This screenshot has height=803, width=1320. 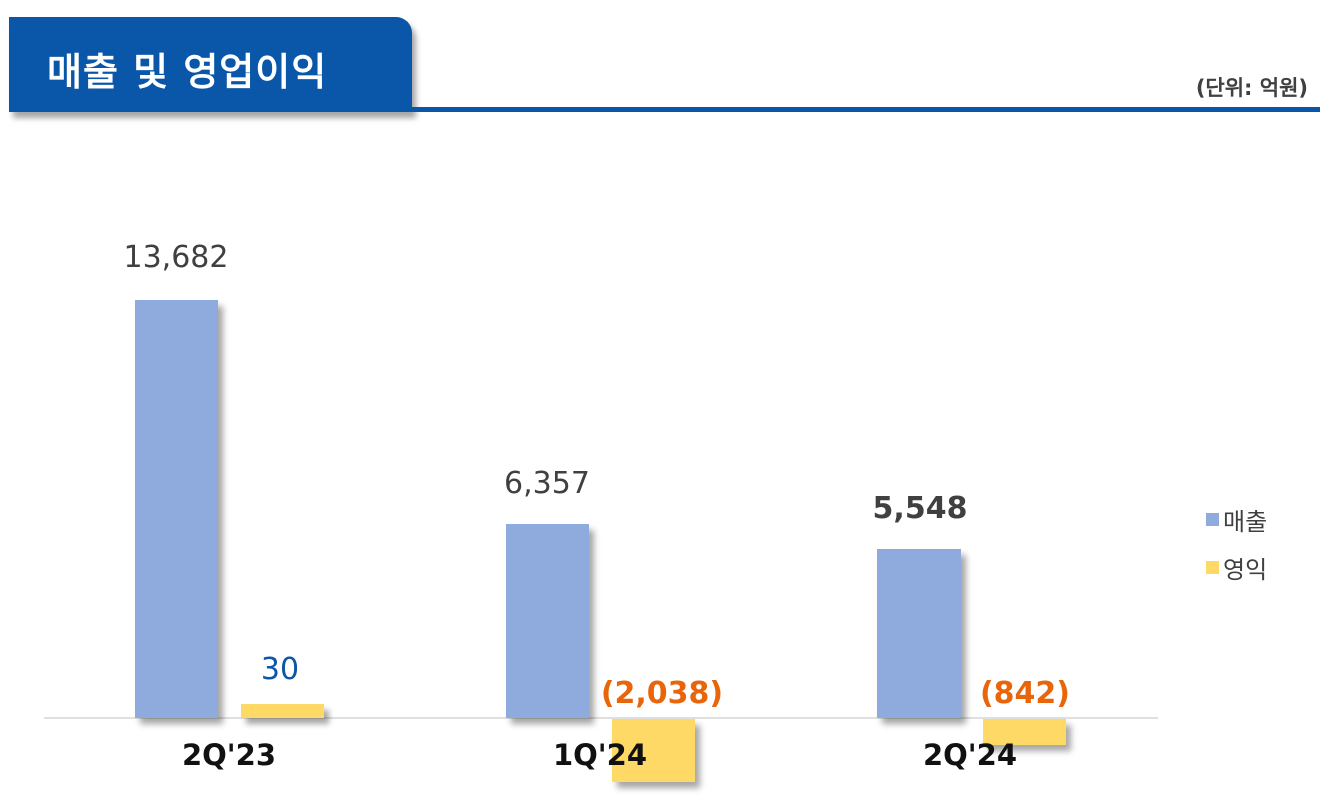 I want to click on legend-item-op: 영익, so click(x=1236, y=567).